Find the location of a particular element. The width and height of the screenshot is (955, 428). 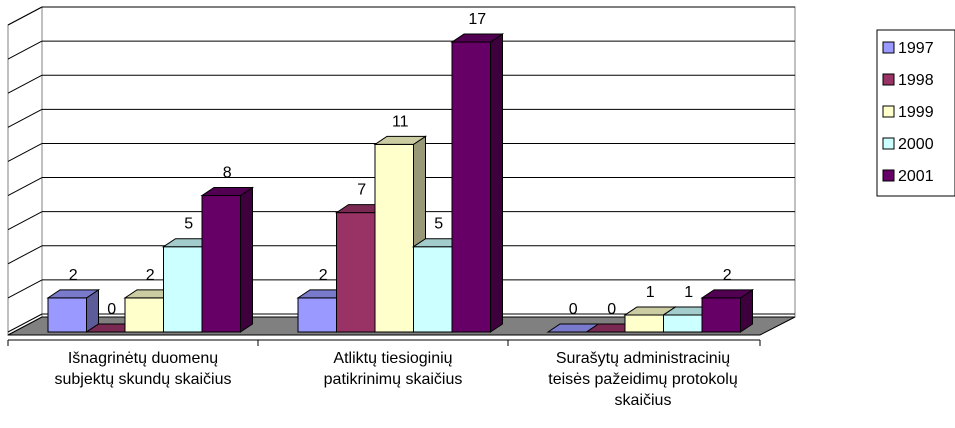

legend-label: 2000 is located at coordinates (916, 144).